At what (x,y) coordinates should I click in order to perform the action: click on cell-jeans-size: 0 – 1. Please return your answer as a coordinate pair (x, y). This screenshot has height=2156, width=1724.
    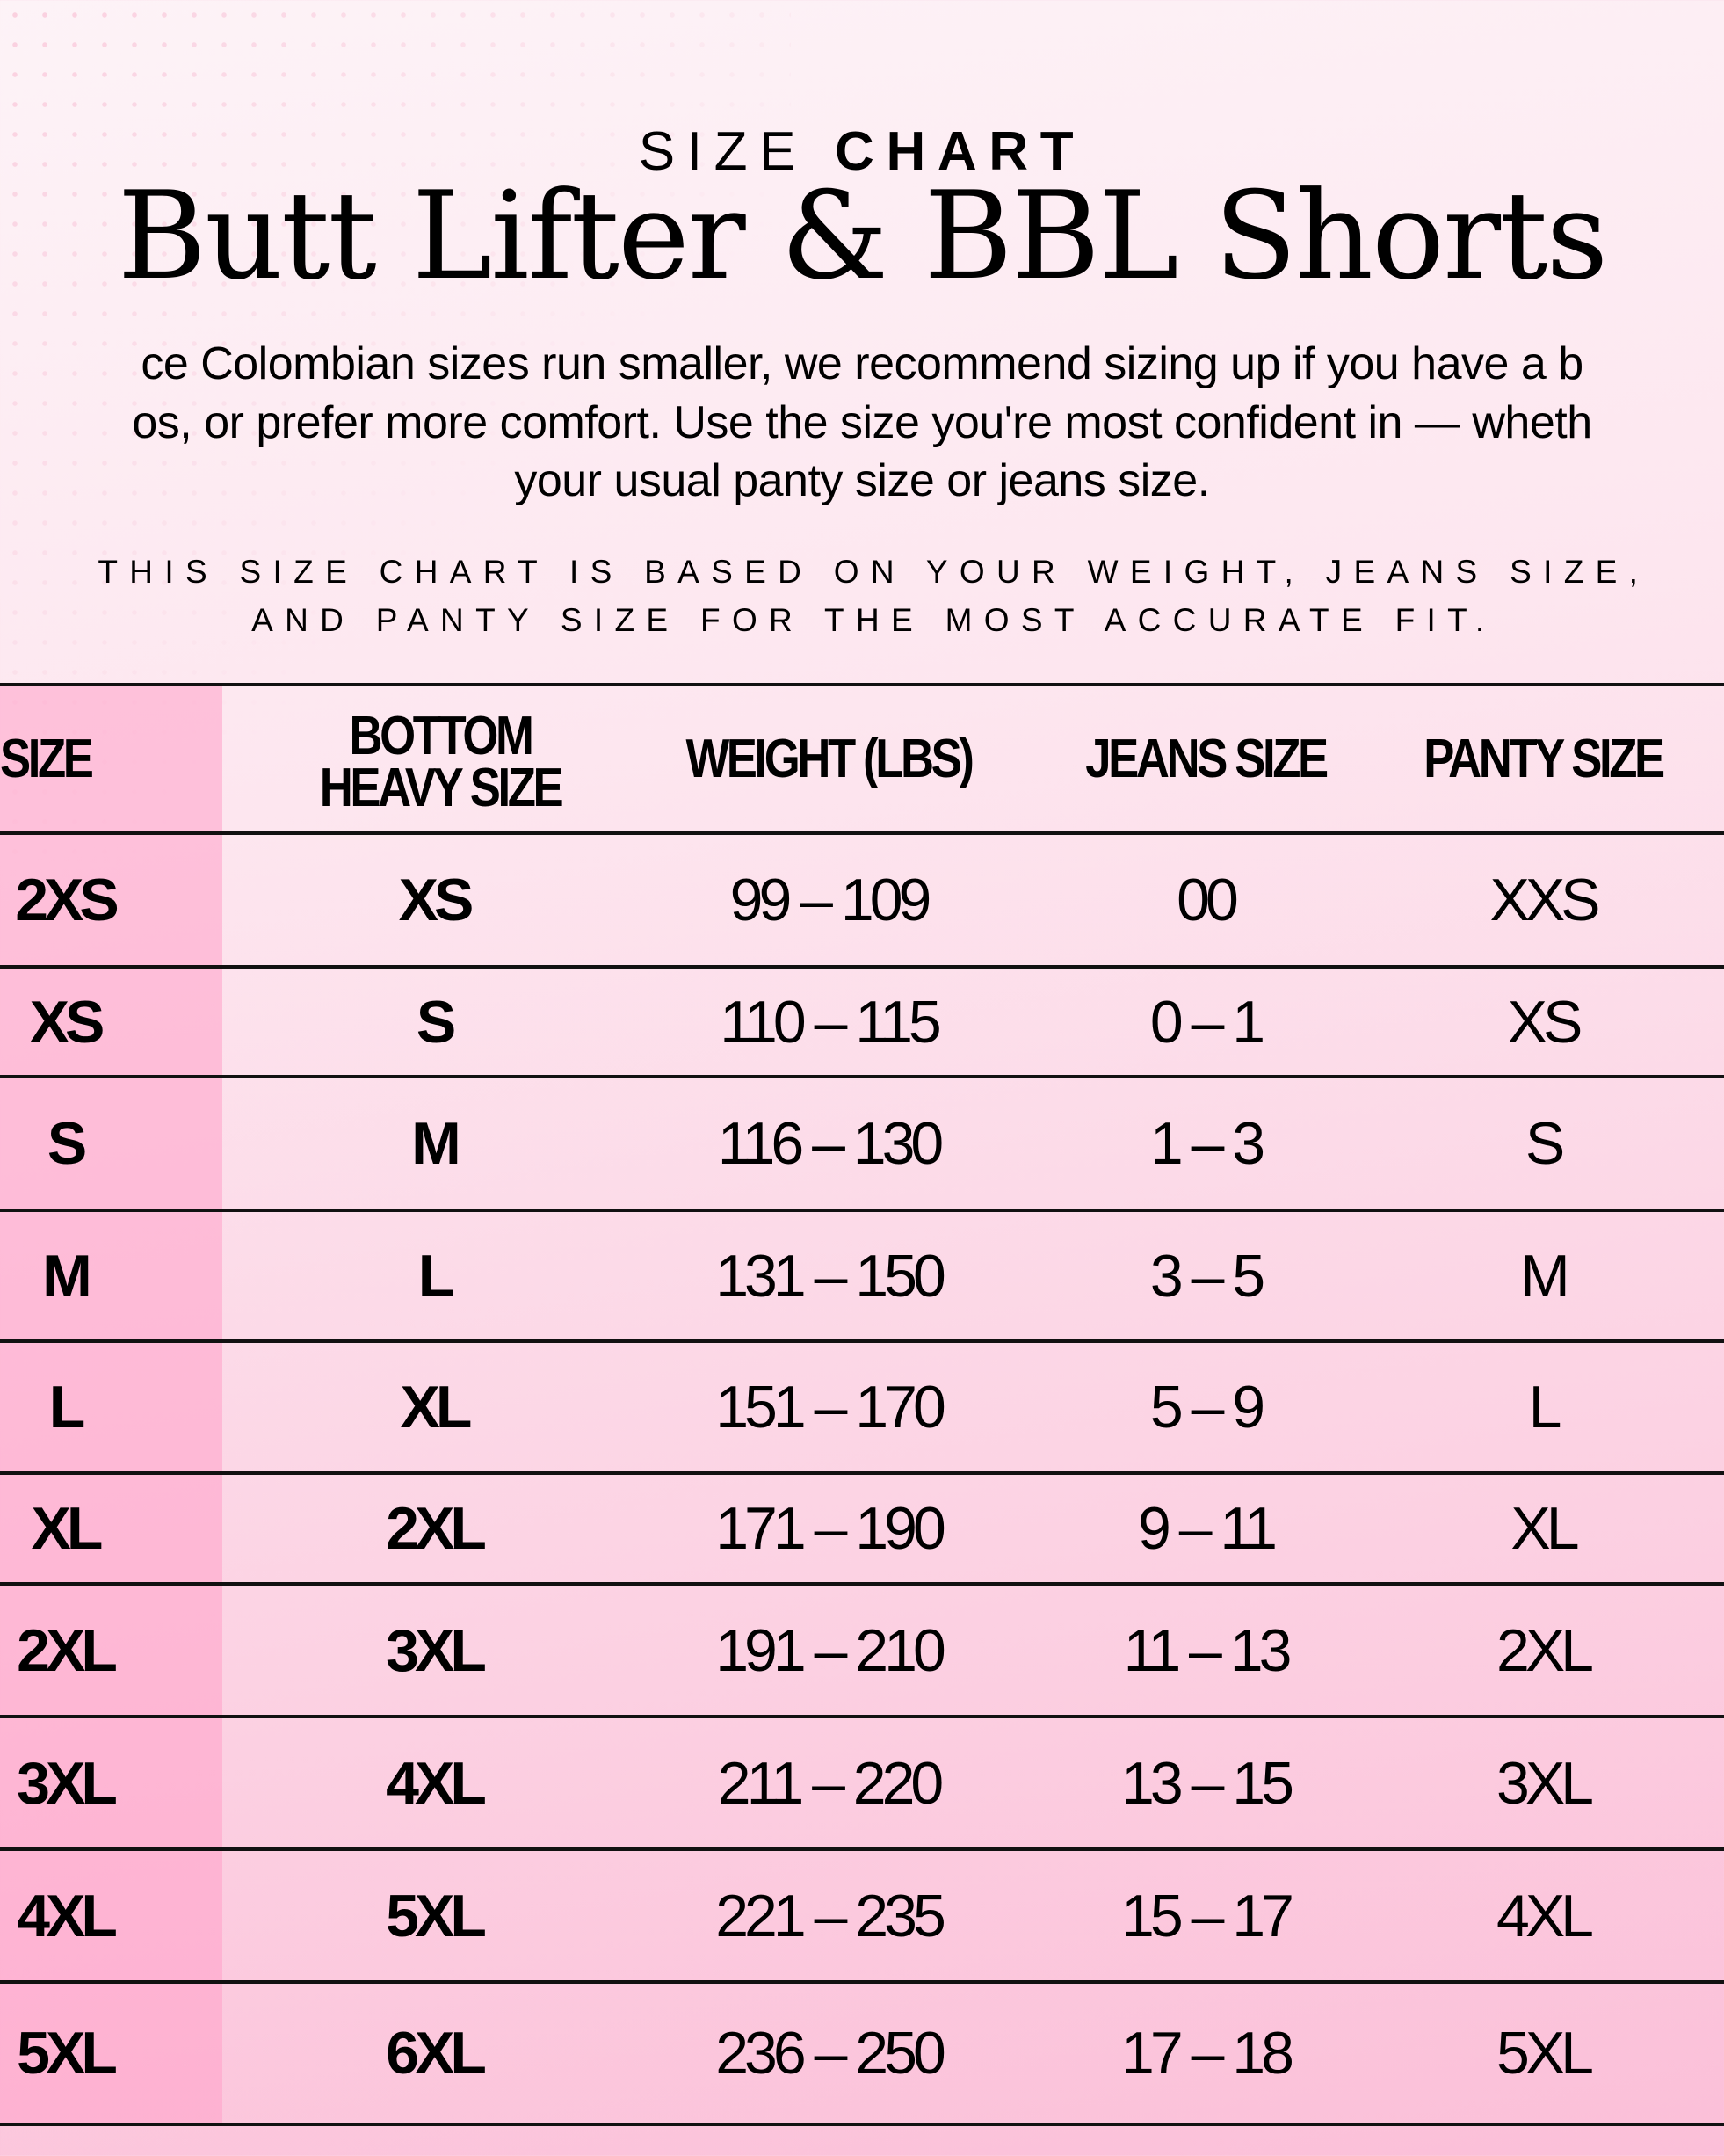
    Looking at the image, I should click on (1207, 1022).